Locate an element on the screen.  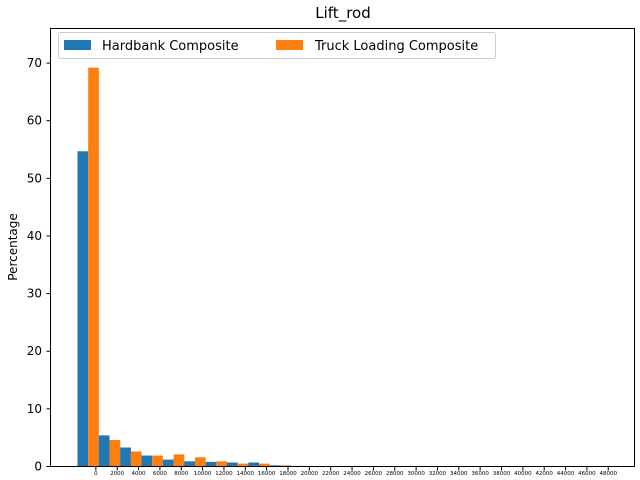
y-tick-label: 20 is located at coordinates (34, 351).